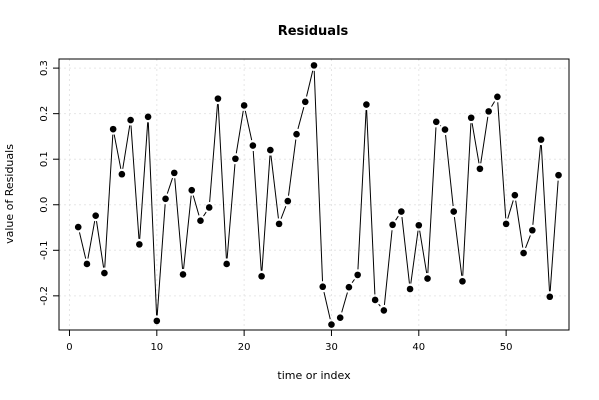 The image size is (599, 400). What do you see at coordinates (331, 347) in the screenshot?
I see `x-tick-label: 30` at bounding box center [331, 347].